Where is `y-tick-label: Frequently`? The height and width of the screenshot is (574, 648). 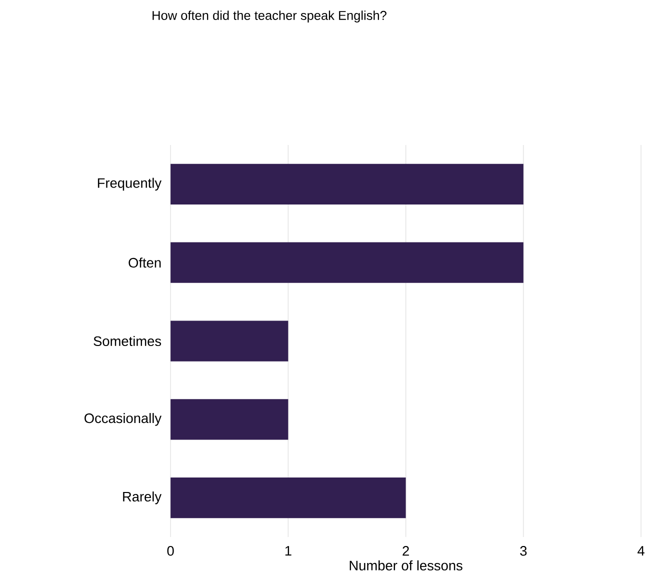
y-tick-label: Frequently is located at coordinates (130, 184).